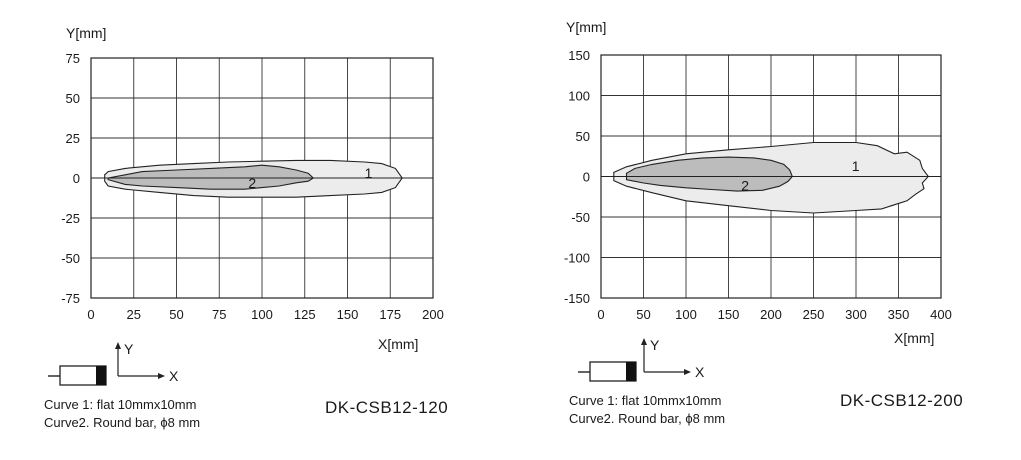  Describe the element at coordinates (856, 314) in the screenshot. I see `x-tick-label: 300` at that location.